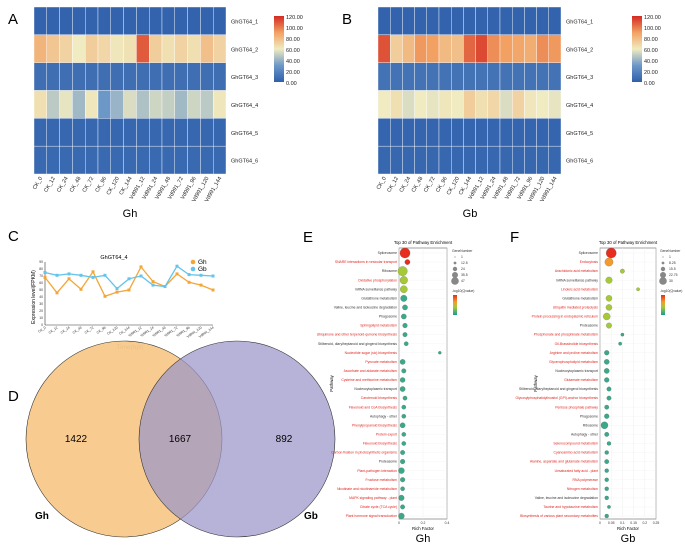  Describe the element at coordinates (577, 344) in the screenshot. I see `pathway-label: Oil-Brassinolide biosynthesis` at that location.